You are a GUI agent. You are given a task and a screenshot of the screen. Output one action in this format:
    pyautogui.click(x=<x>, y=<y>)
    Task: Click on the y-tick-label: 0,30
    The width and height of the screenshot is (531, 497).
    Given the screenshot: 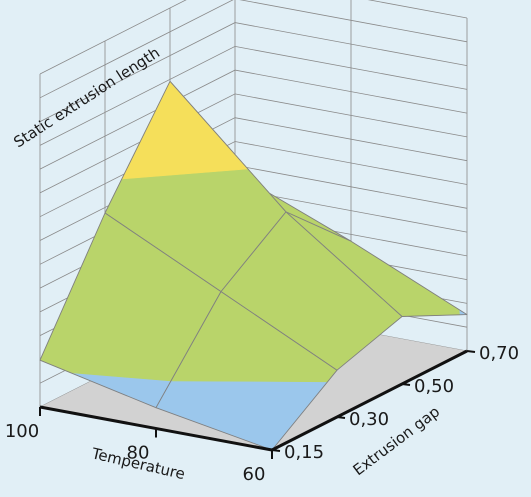 What is the action you would take?
    pyautogui.click(x=369, y=419)
    